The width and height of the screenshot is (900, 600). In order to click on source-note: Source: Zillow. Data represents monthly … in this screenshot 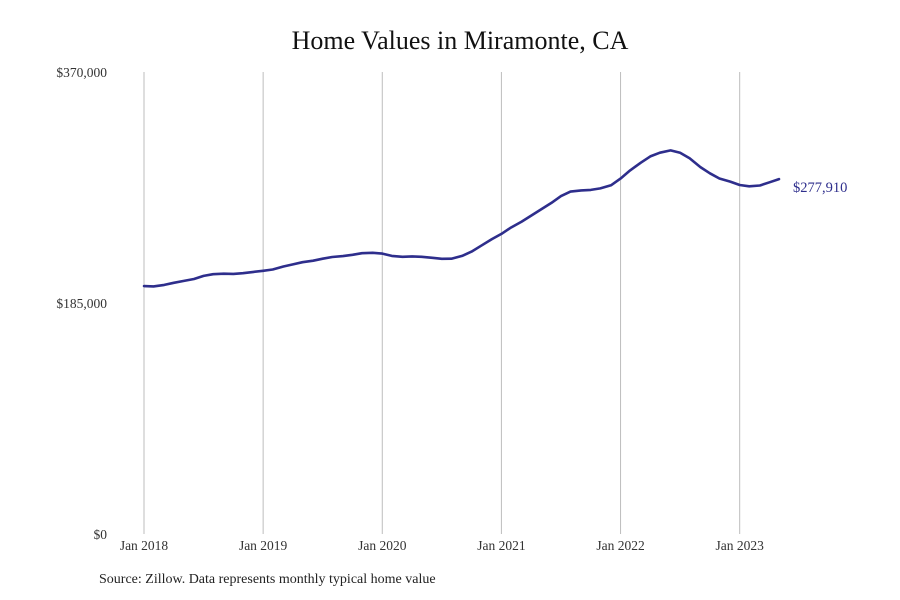, I will do `click(267, 579)`.